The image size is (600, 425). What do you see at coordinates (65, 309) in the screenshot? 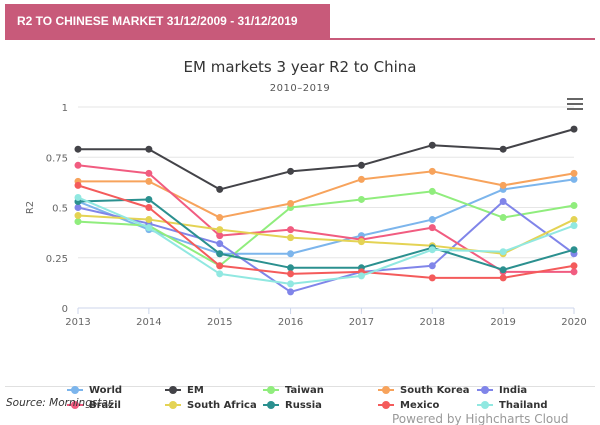
I see `y-tick-label: 0` at bounding box center [65, 309].